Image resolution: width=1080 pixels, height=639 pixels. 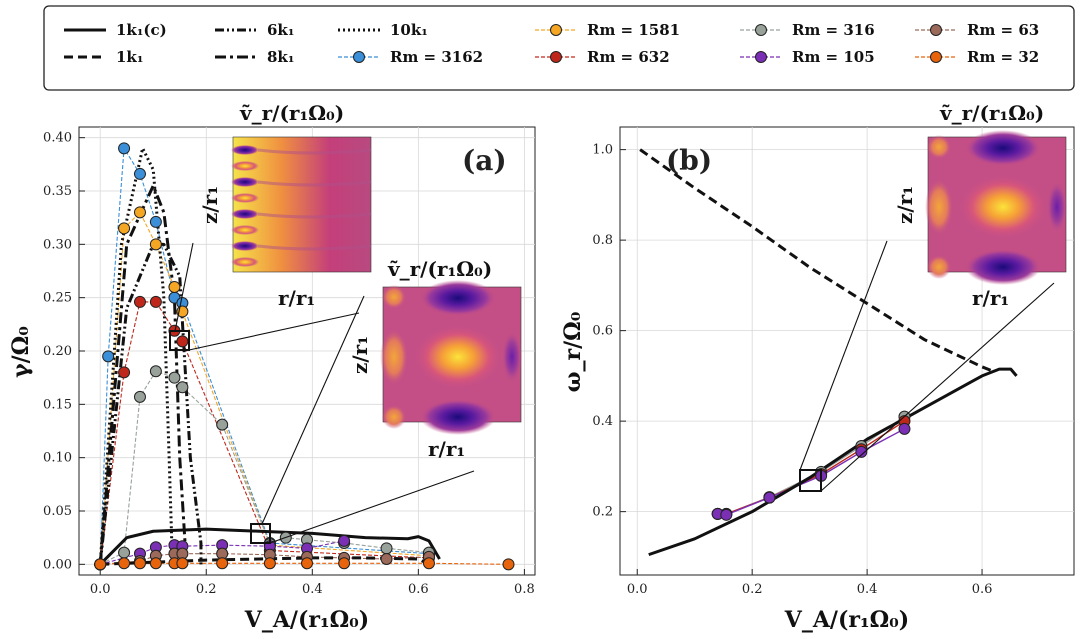 What do you see at coordinates (57, 138) in the screenshot?
I see `y-tick-label: 0.40` at bounding box center [57, 138].